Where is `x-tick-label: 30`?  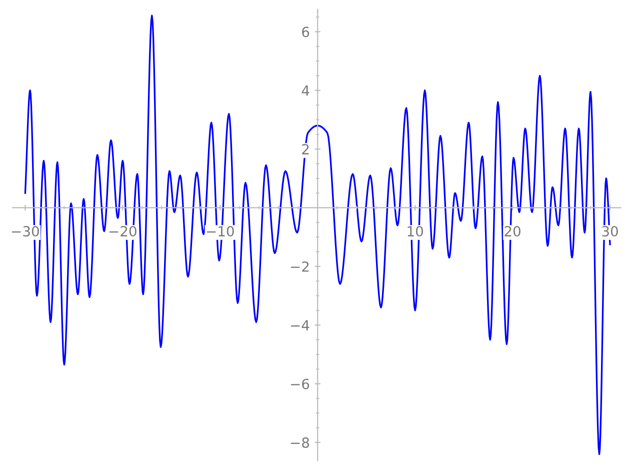 x-tick-label: 30 is located at coordinates (610, 231).